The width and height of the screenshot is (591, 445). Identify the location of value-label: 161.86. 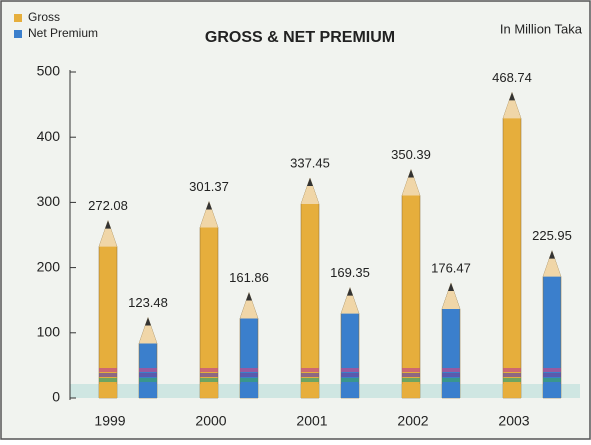
(249, 277).